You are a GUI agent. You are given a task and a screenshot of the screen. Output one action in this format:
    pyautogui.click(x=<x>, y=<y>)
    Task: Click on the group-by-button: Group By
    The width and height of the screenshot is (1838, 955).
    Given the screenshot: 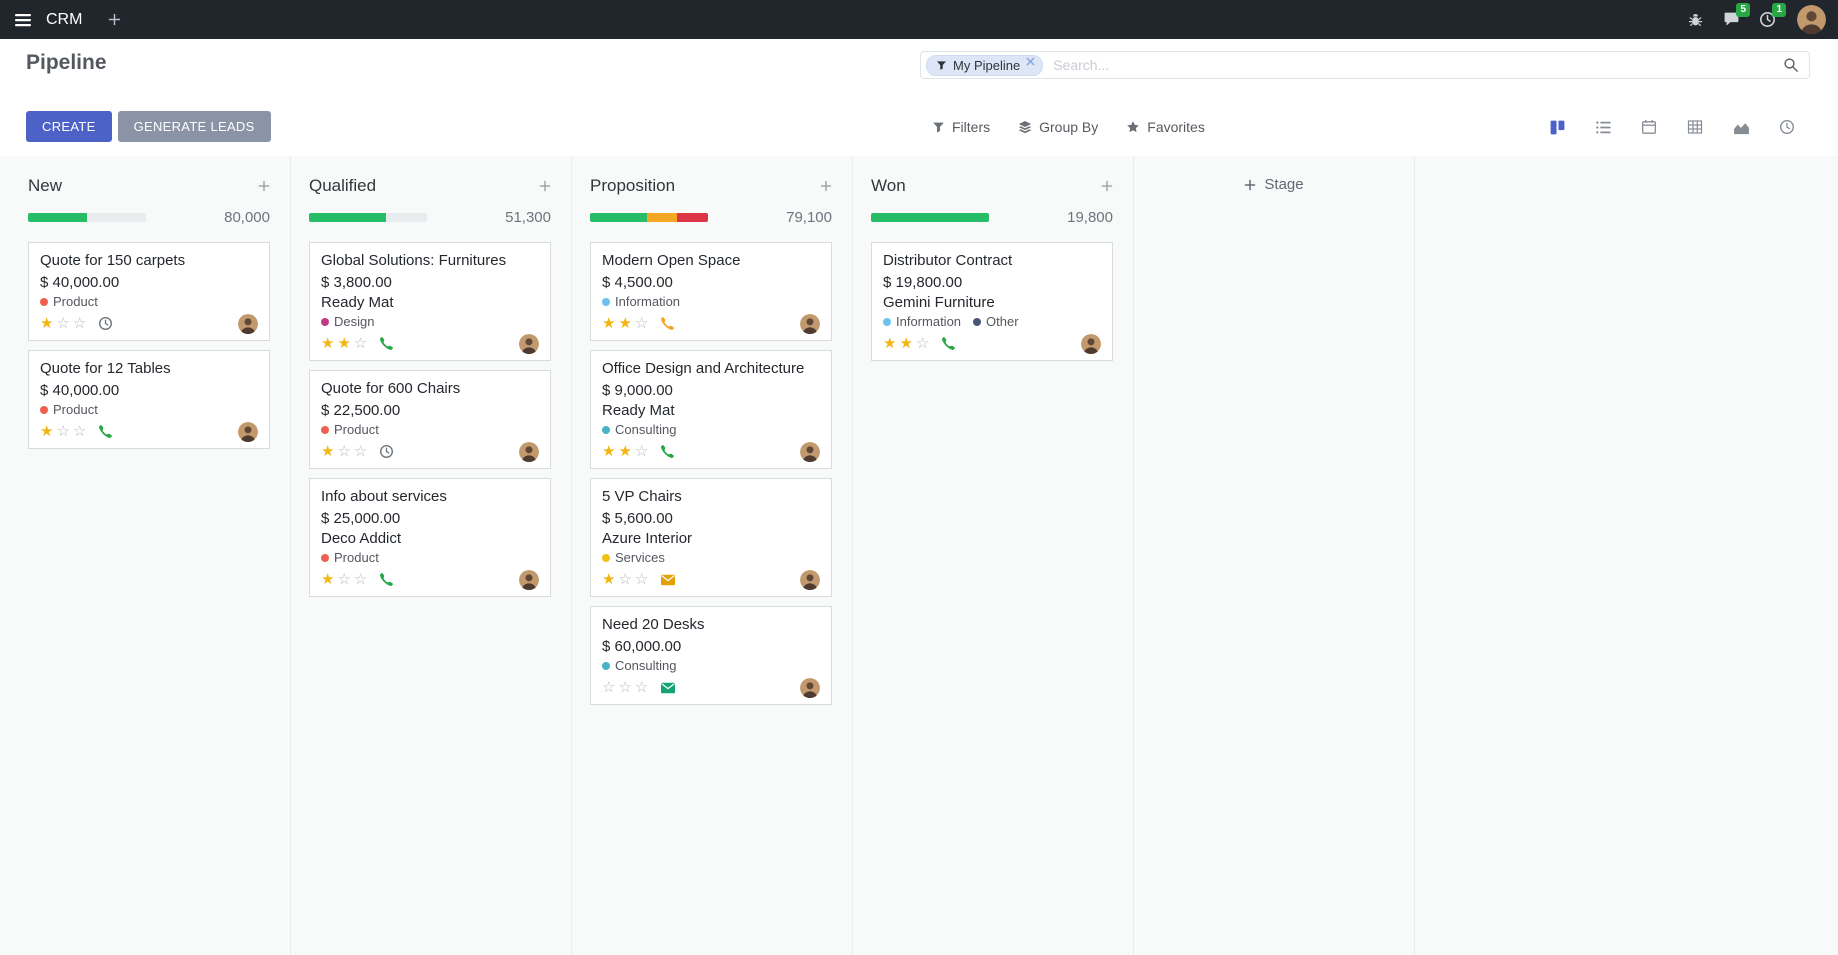 What is the action you would take?
    pyautogui.click(x=1058, y=127)
    